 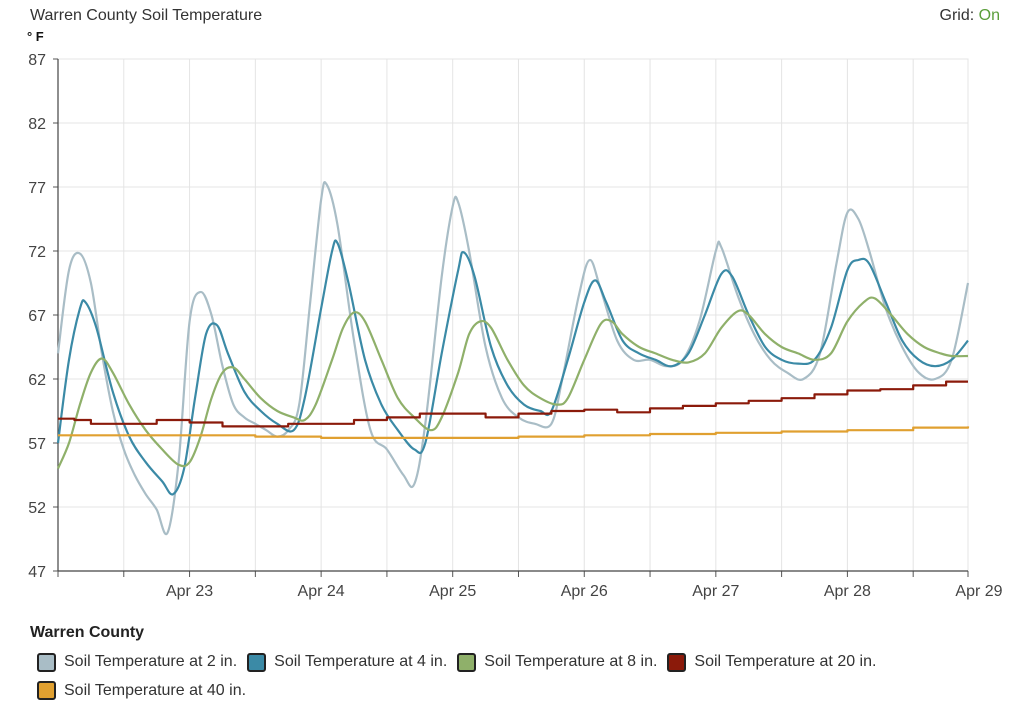 I want to click on legend-label: Soil Temperature at 8 in., so click(x=571, y=661).